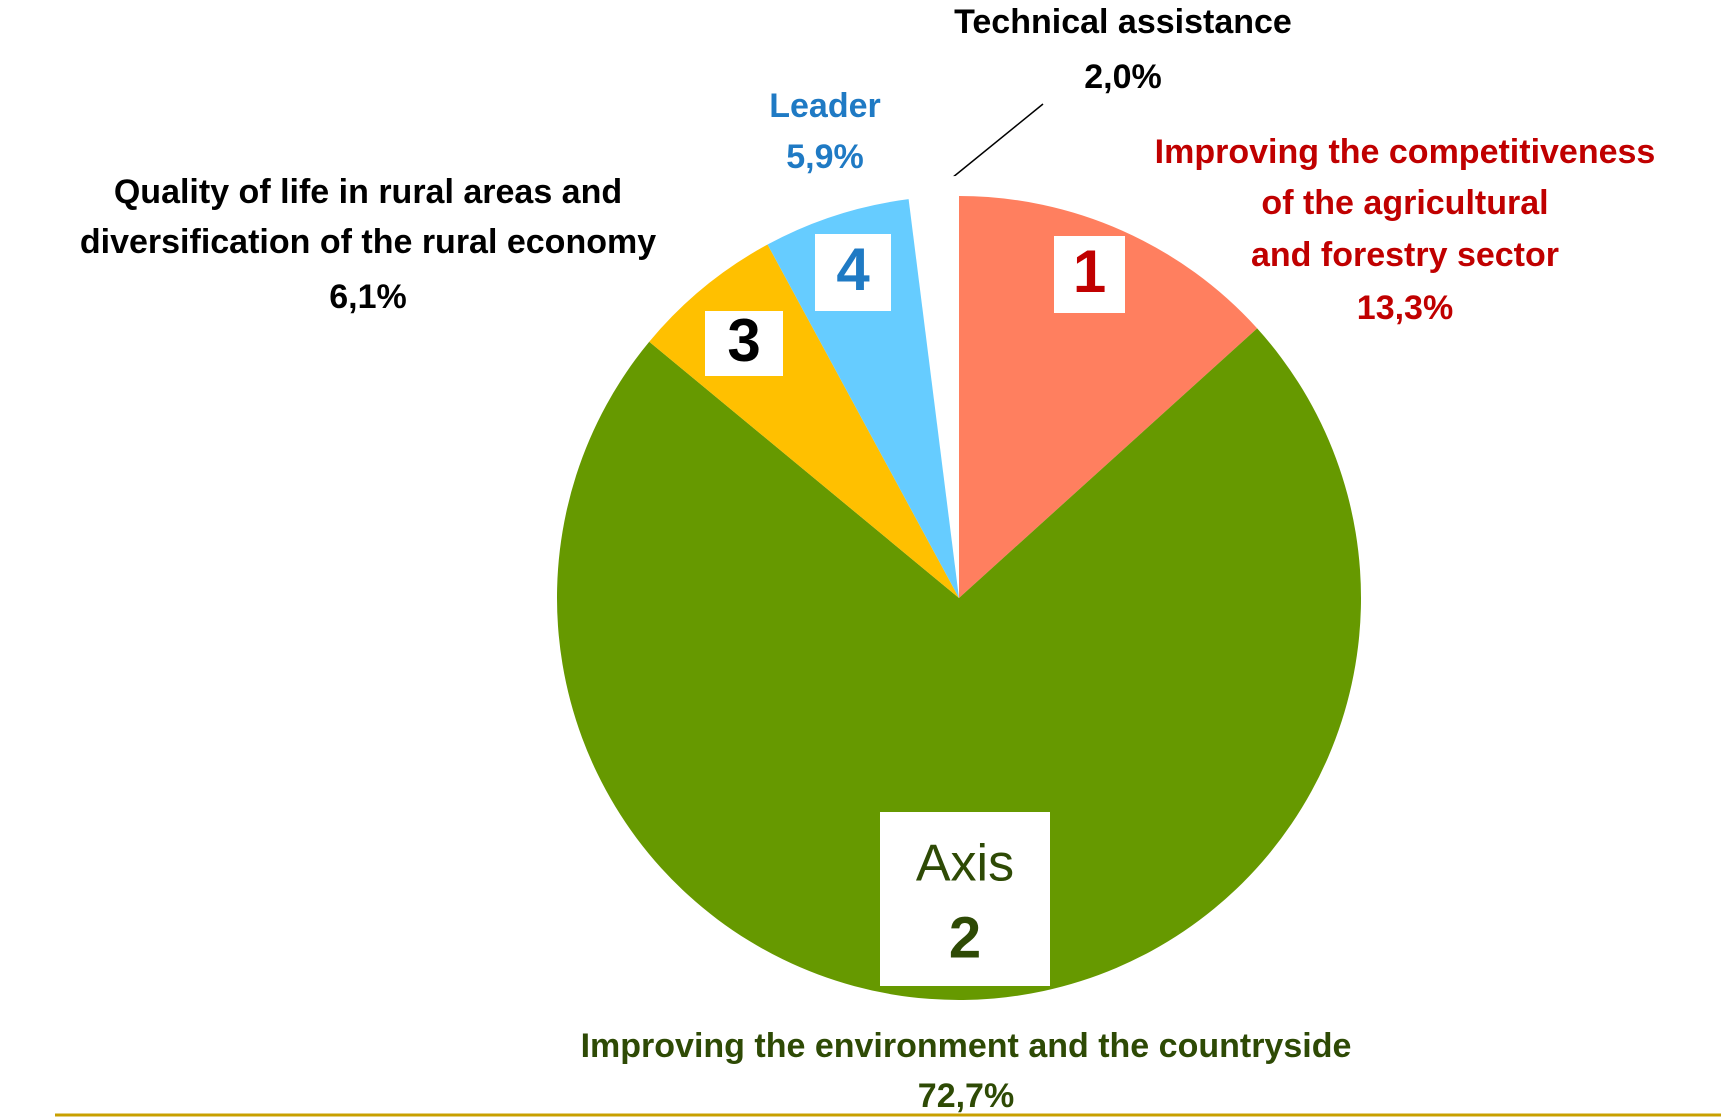 This screenshot has height=1117, width=1721. What do you see at coordinates (368, 297) in the screenshot?
I see `value-label: 6,1%` at bounding box center [368, 297].